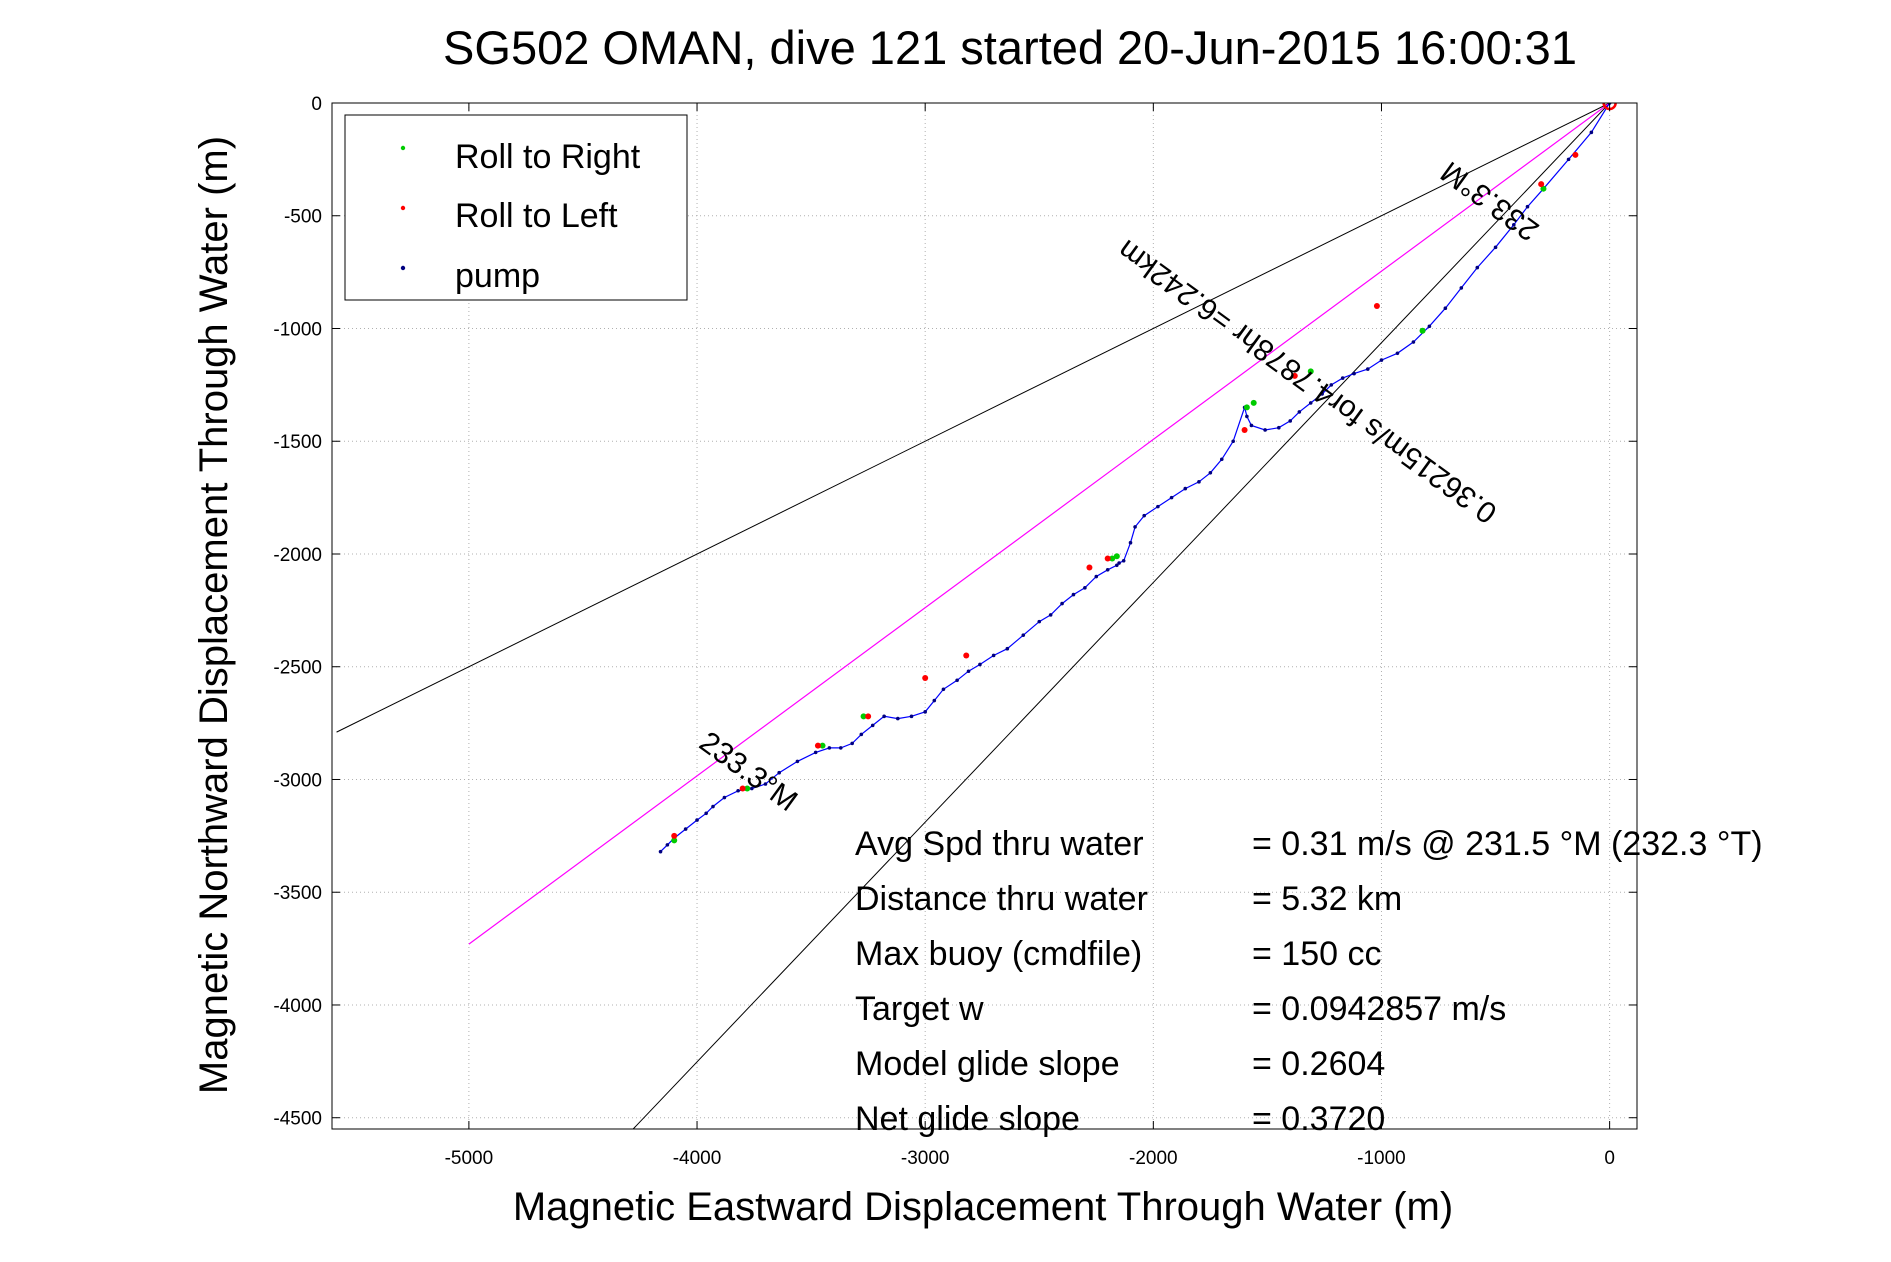 The width and height of the screenshot is (1891, 1262). Describe the element at coordinates (403, 268) in the screenshot. I see `legend-marker-pump` at that location.